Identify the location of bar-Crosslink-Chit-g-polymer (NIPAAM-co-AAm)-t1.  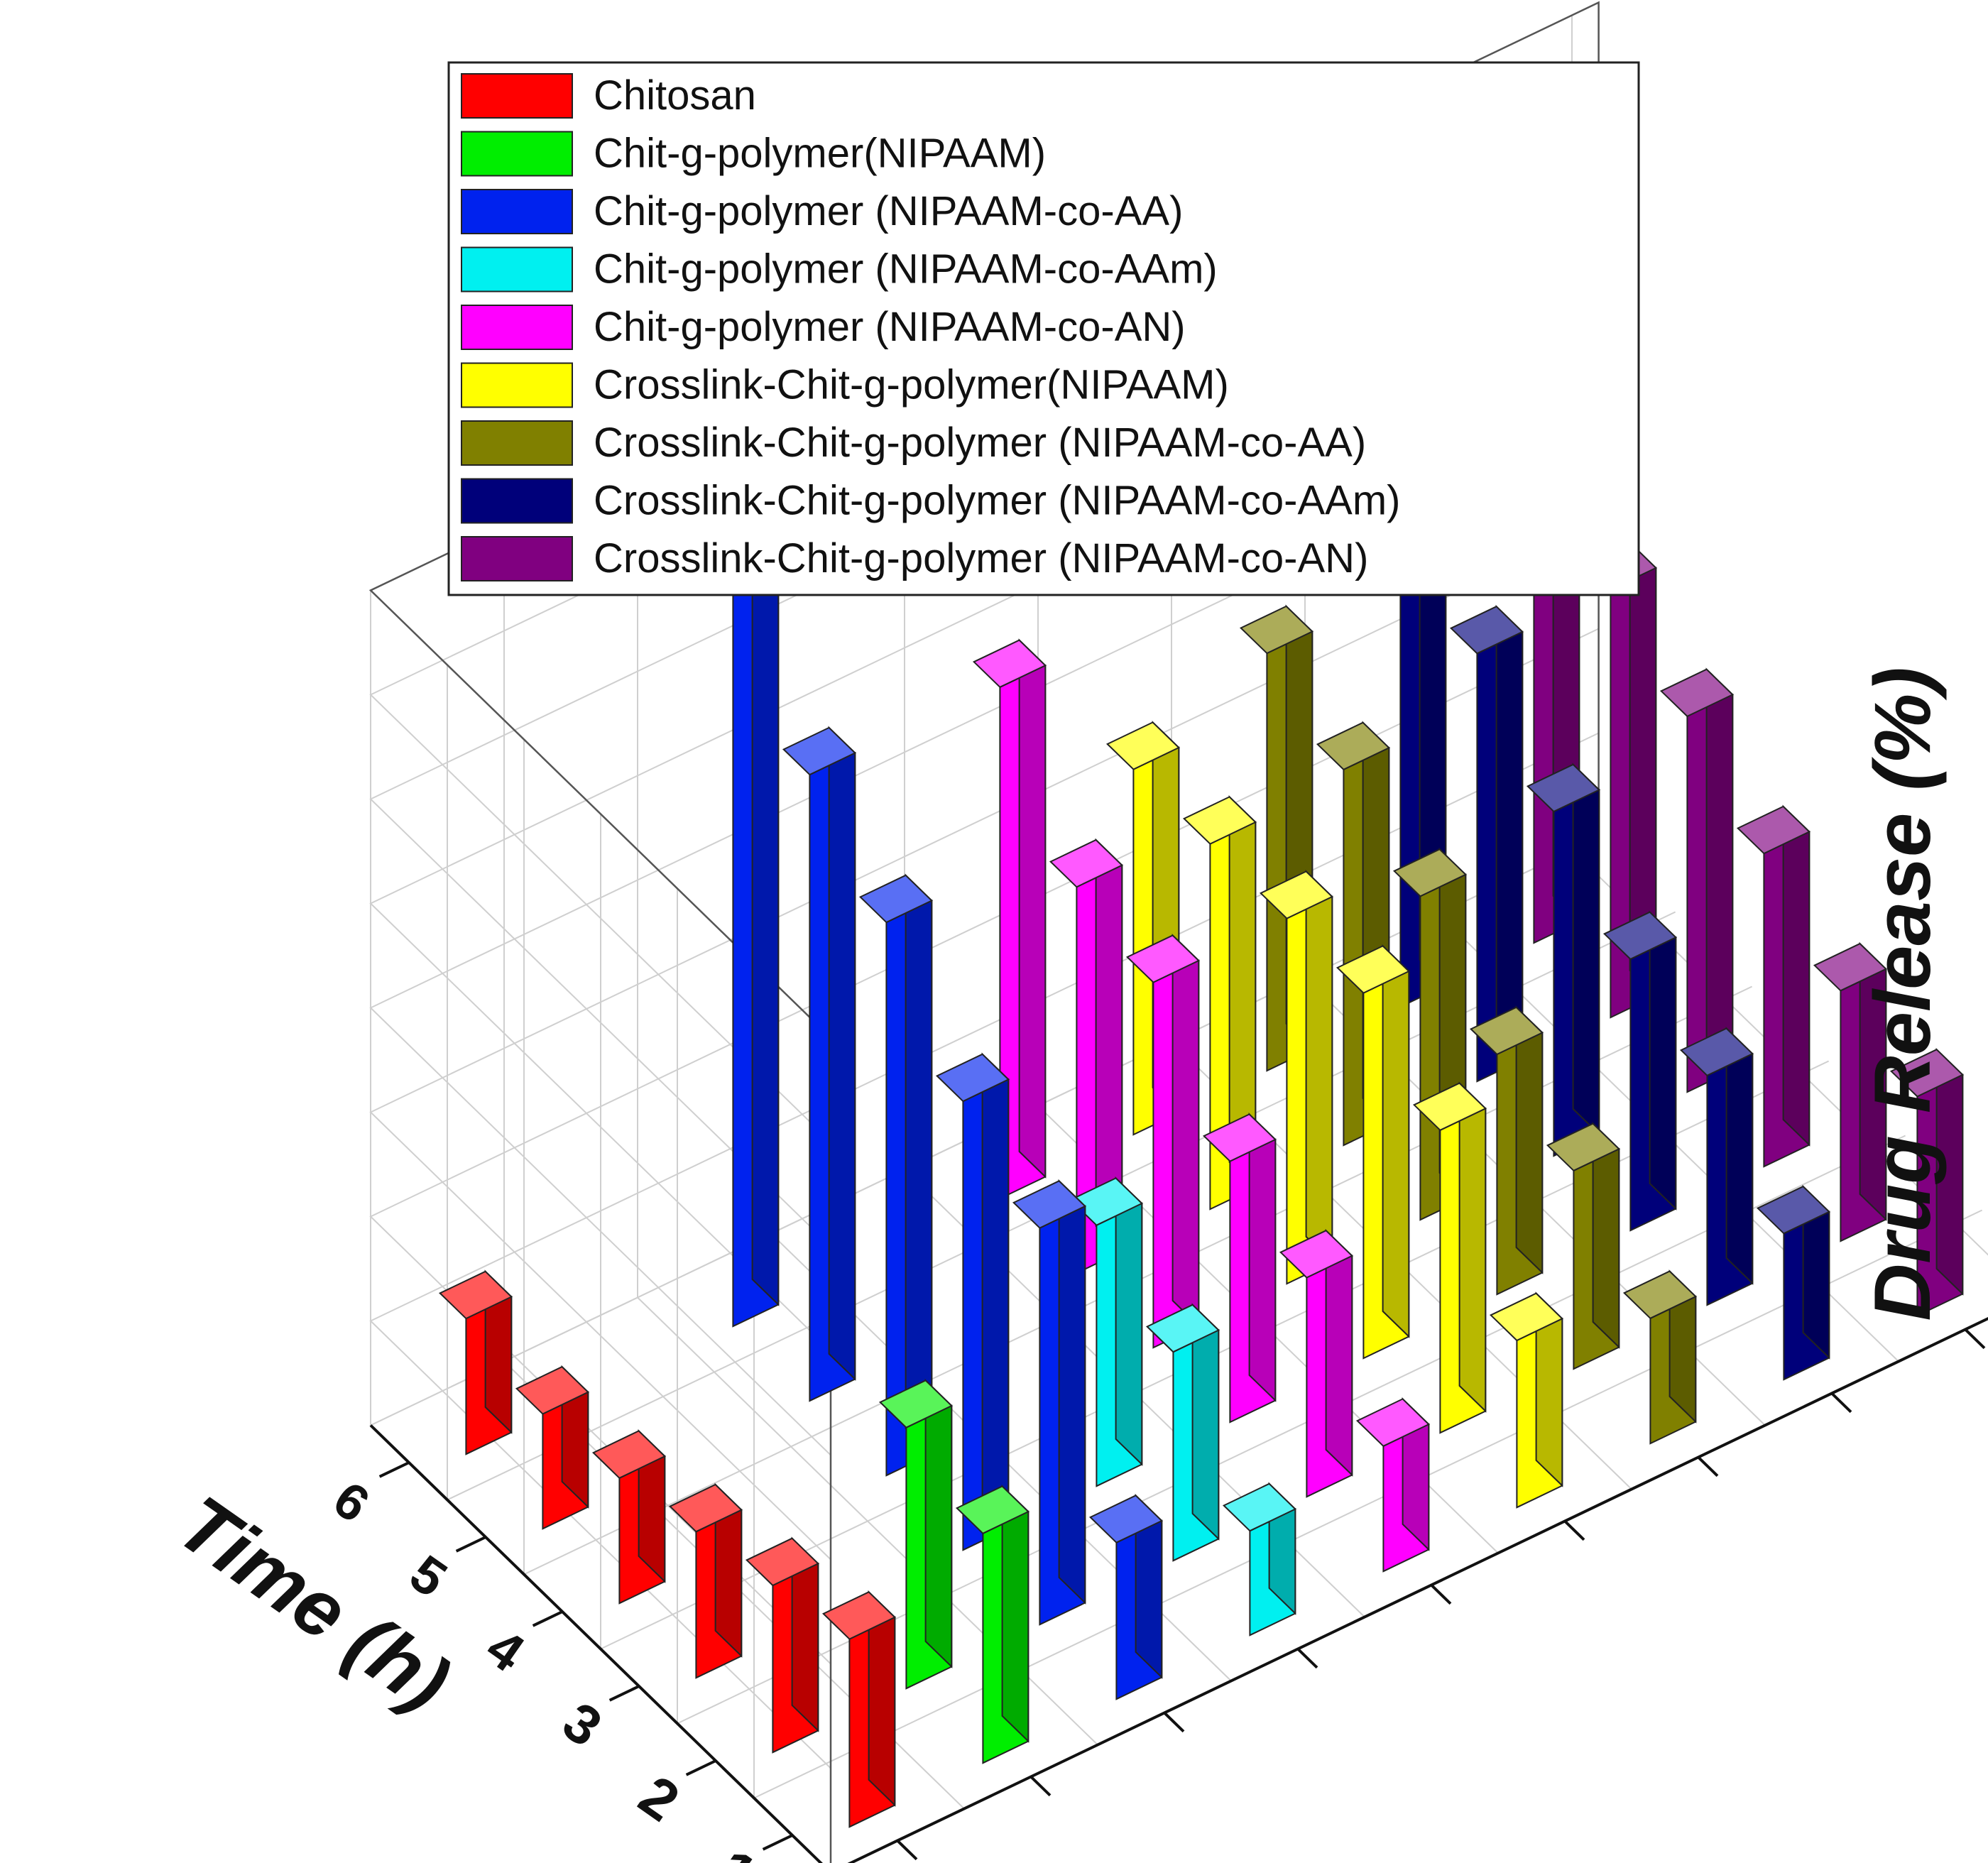
(1793, 1282).